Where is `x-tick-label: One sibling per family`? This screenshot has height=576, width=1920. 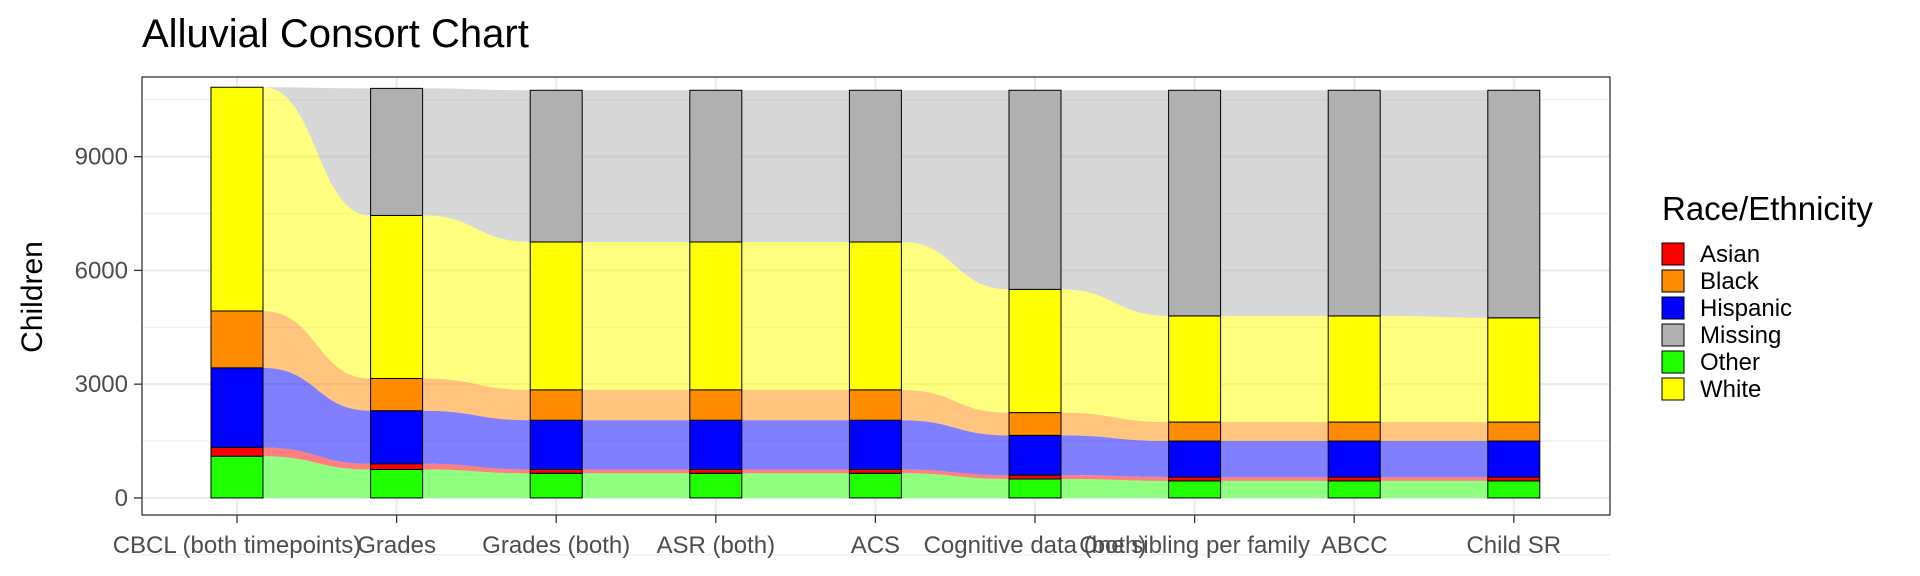
x-tick-label: One sibling per family is located at coordinates (1194, 545).